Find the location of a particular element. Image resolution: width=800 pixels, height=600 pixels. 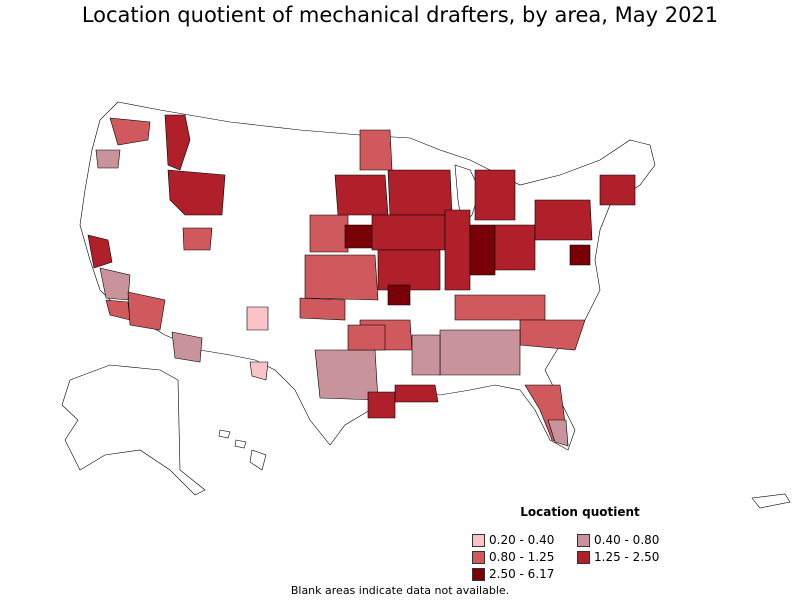

legend-item-0-40-0-80: 0.40 - 0.80 is located at coordinates (629, 540).